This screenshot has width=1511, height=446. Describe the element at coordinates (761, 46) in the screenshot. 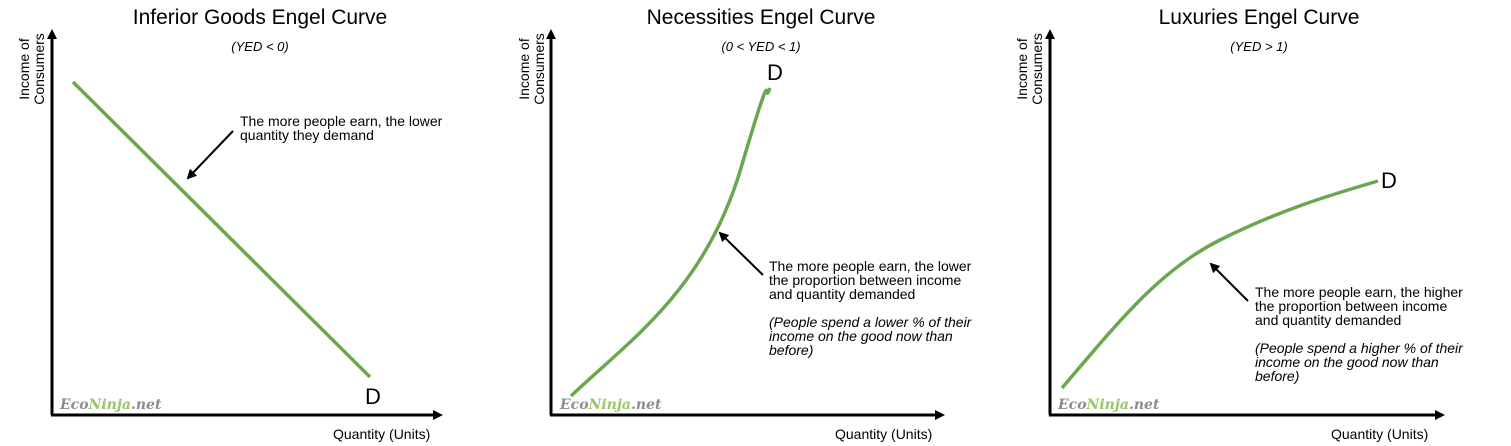

I see `chart-subtitle: (0 < YED < 1)` at that location.